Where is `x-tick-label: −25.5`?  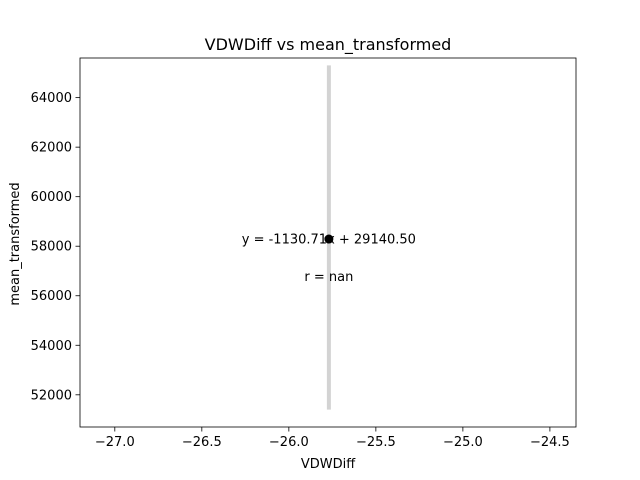
x-tick-label: −25.5 is located at coordinates (376, 442).